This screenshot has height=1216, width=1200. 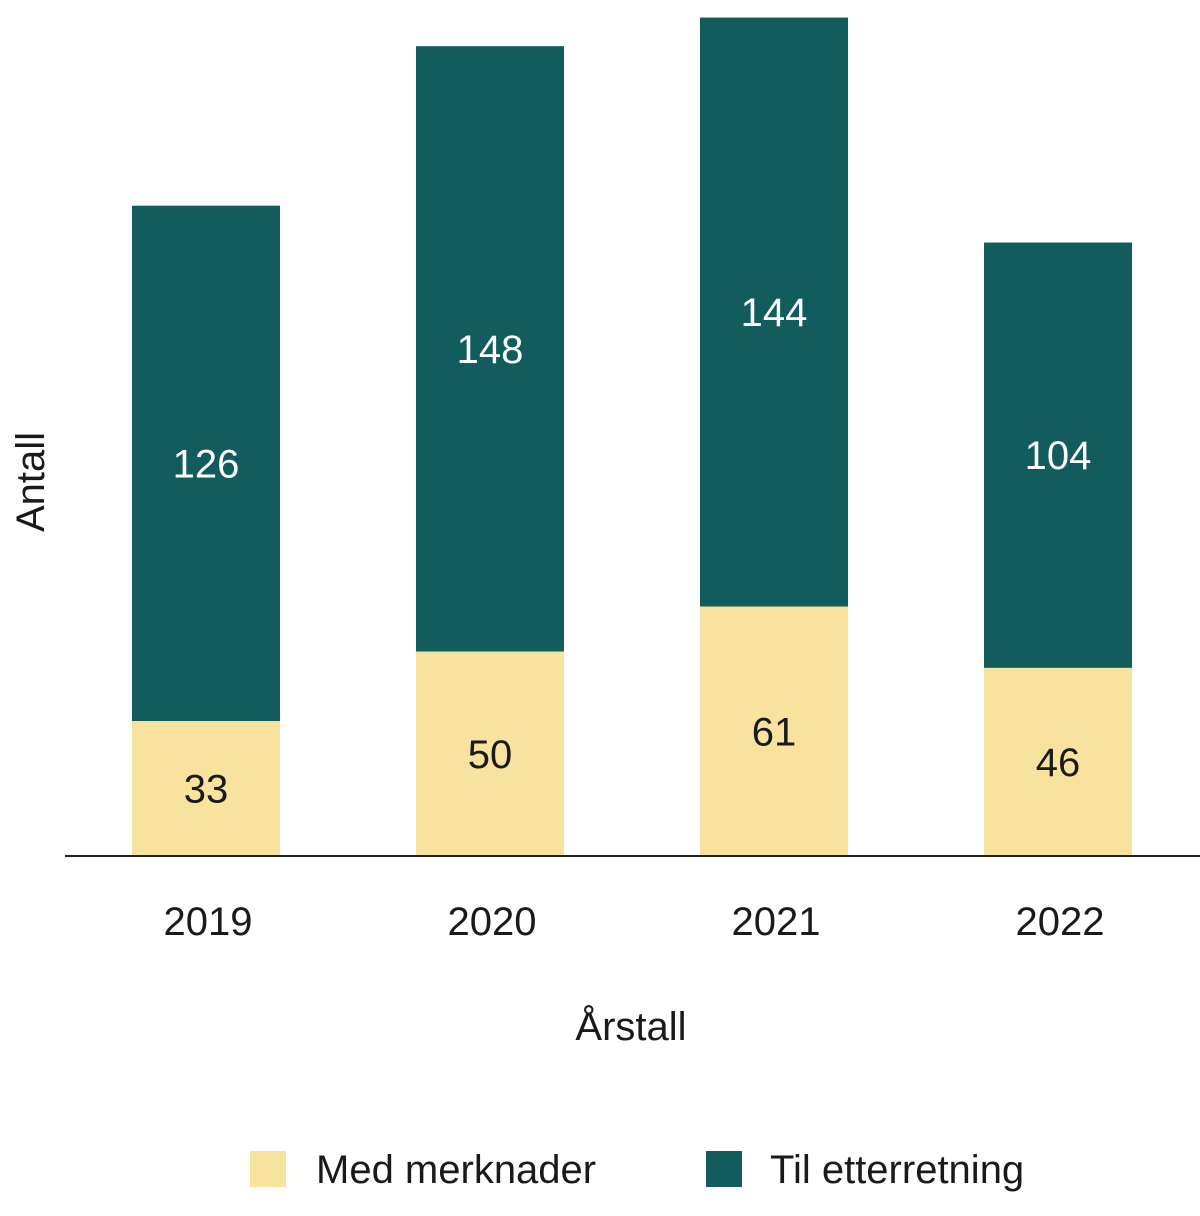 What do you see at coordinates (724, 1169) in the screenshot?
I see `legend-swatch-til-etterretning` at bounding box center [724, 1169].